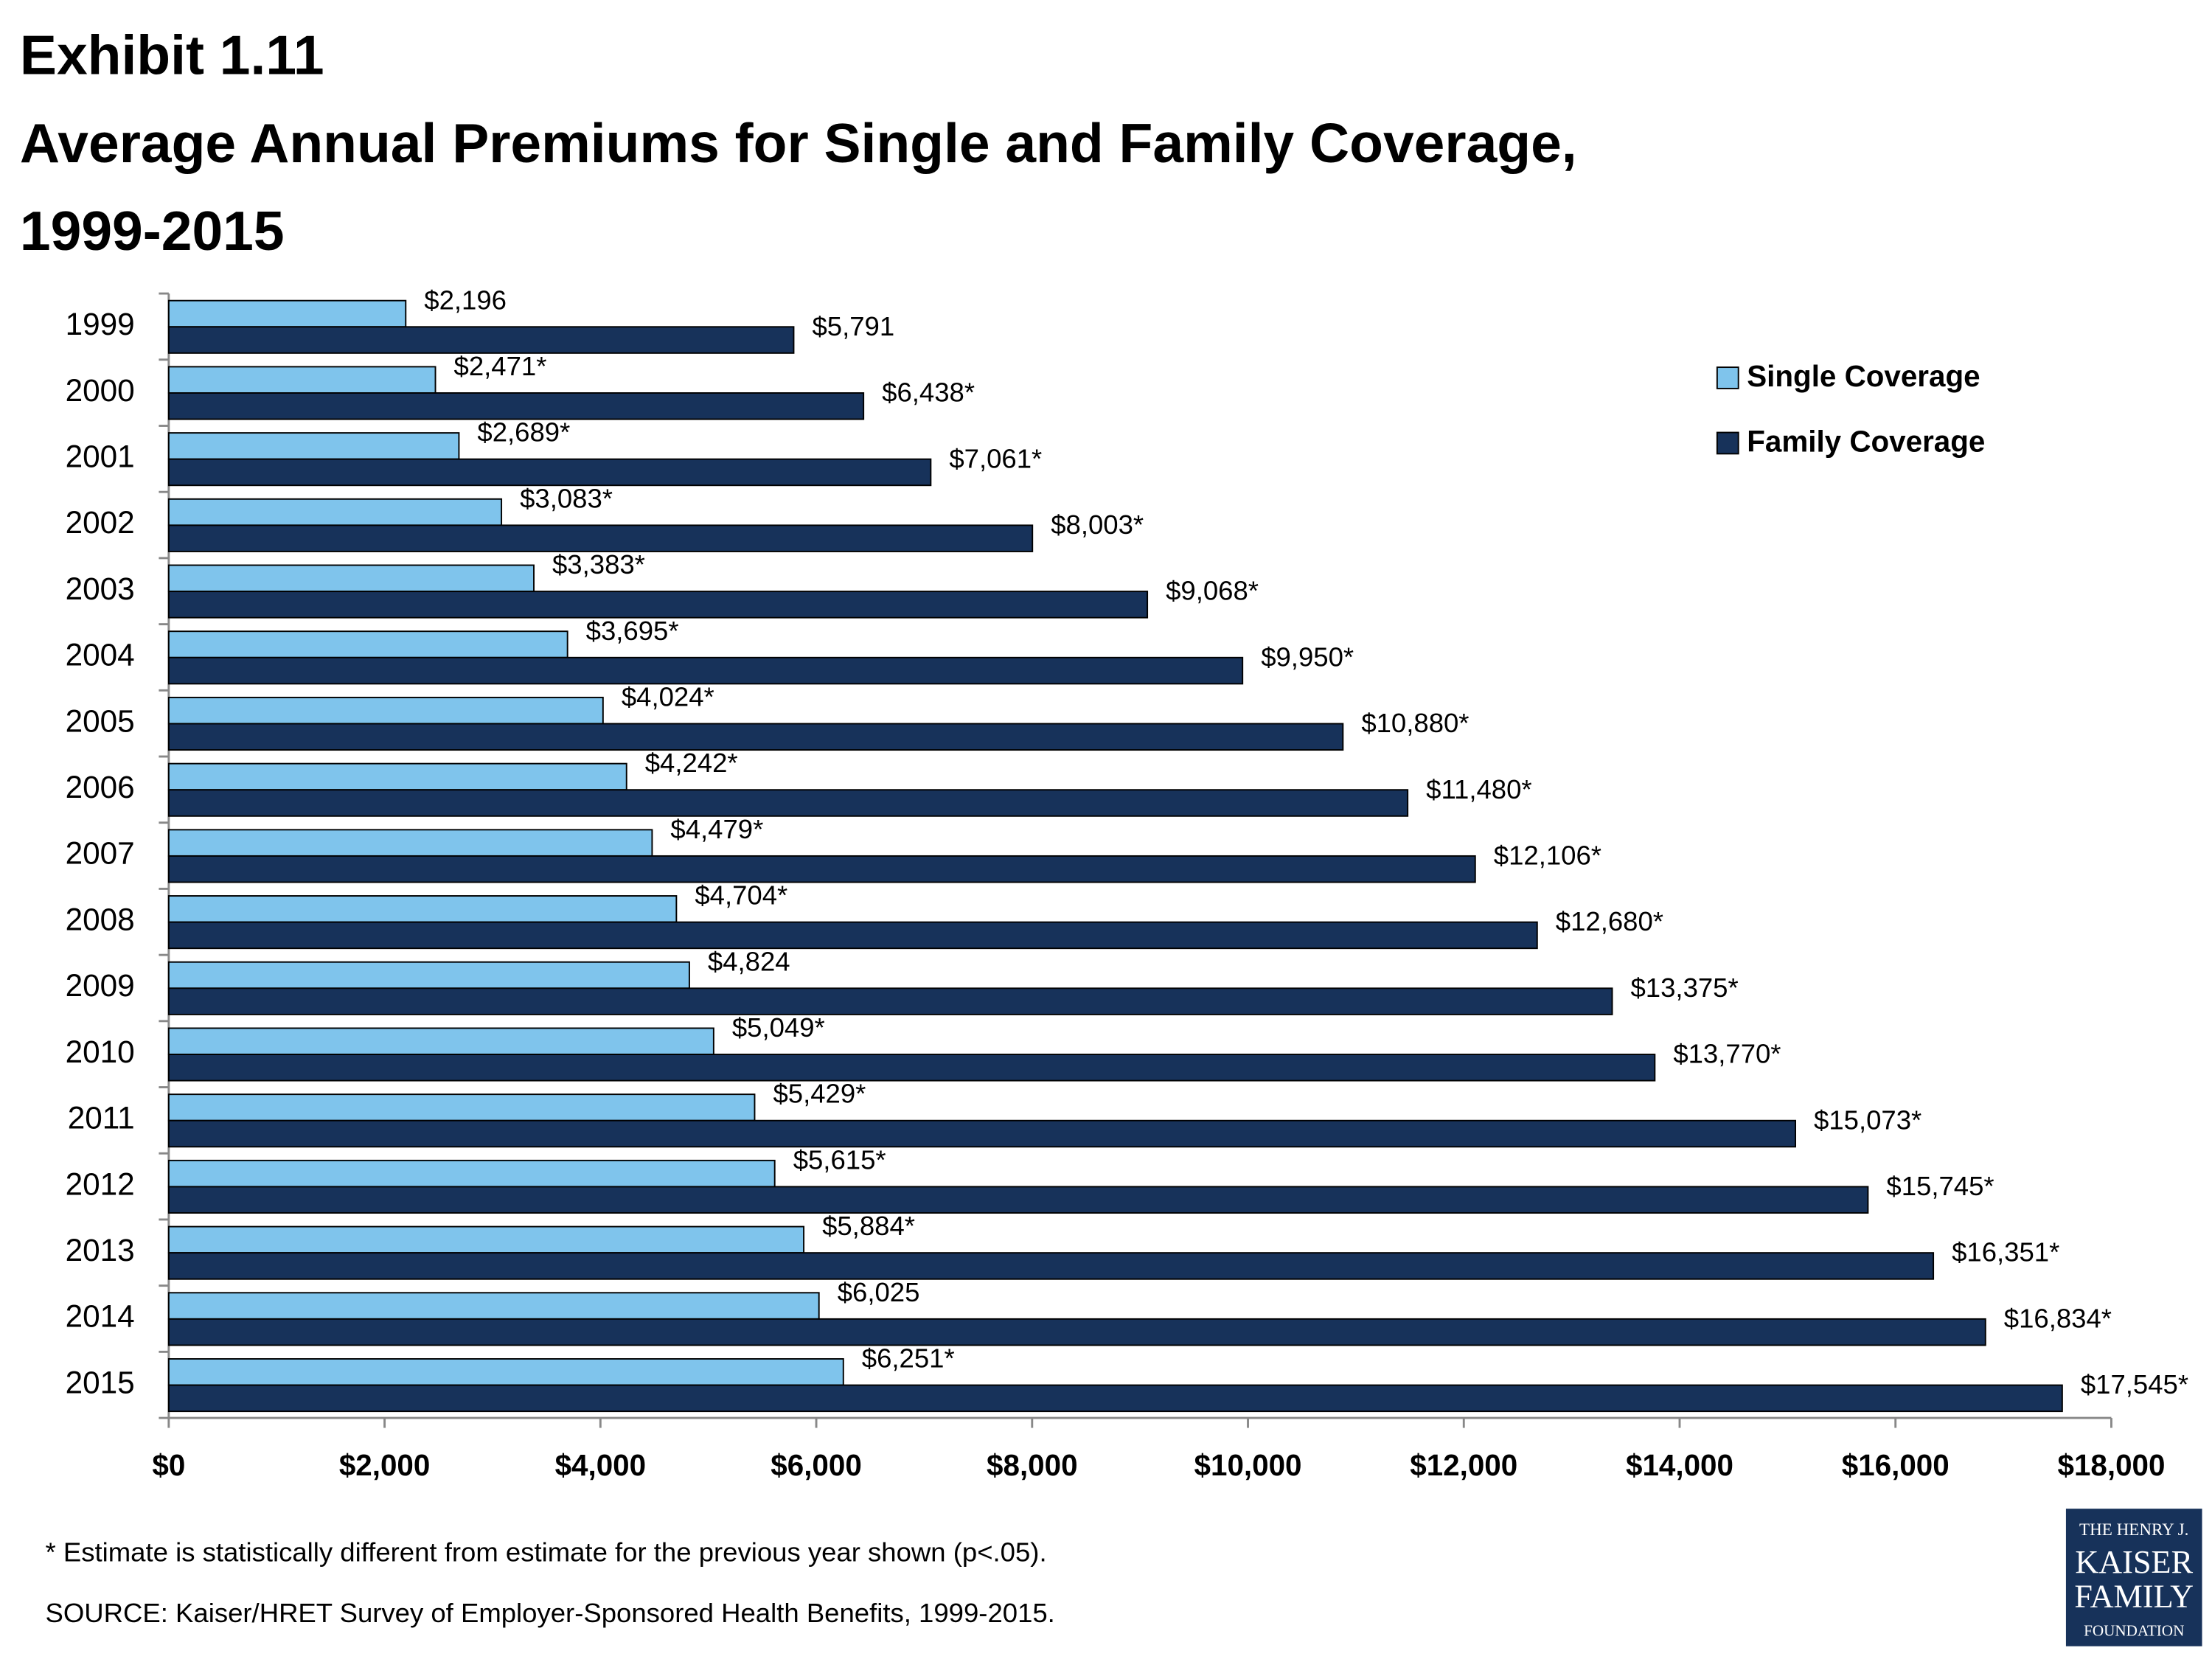  I want to click on data-label: $9,068*, so click(1212, 591).